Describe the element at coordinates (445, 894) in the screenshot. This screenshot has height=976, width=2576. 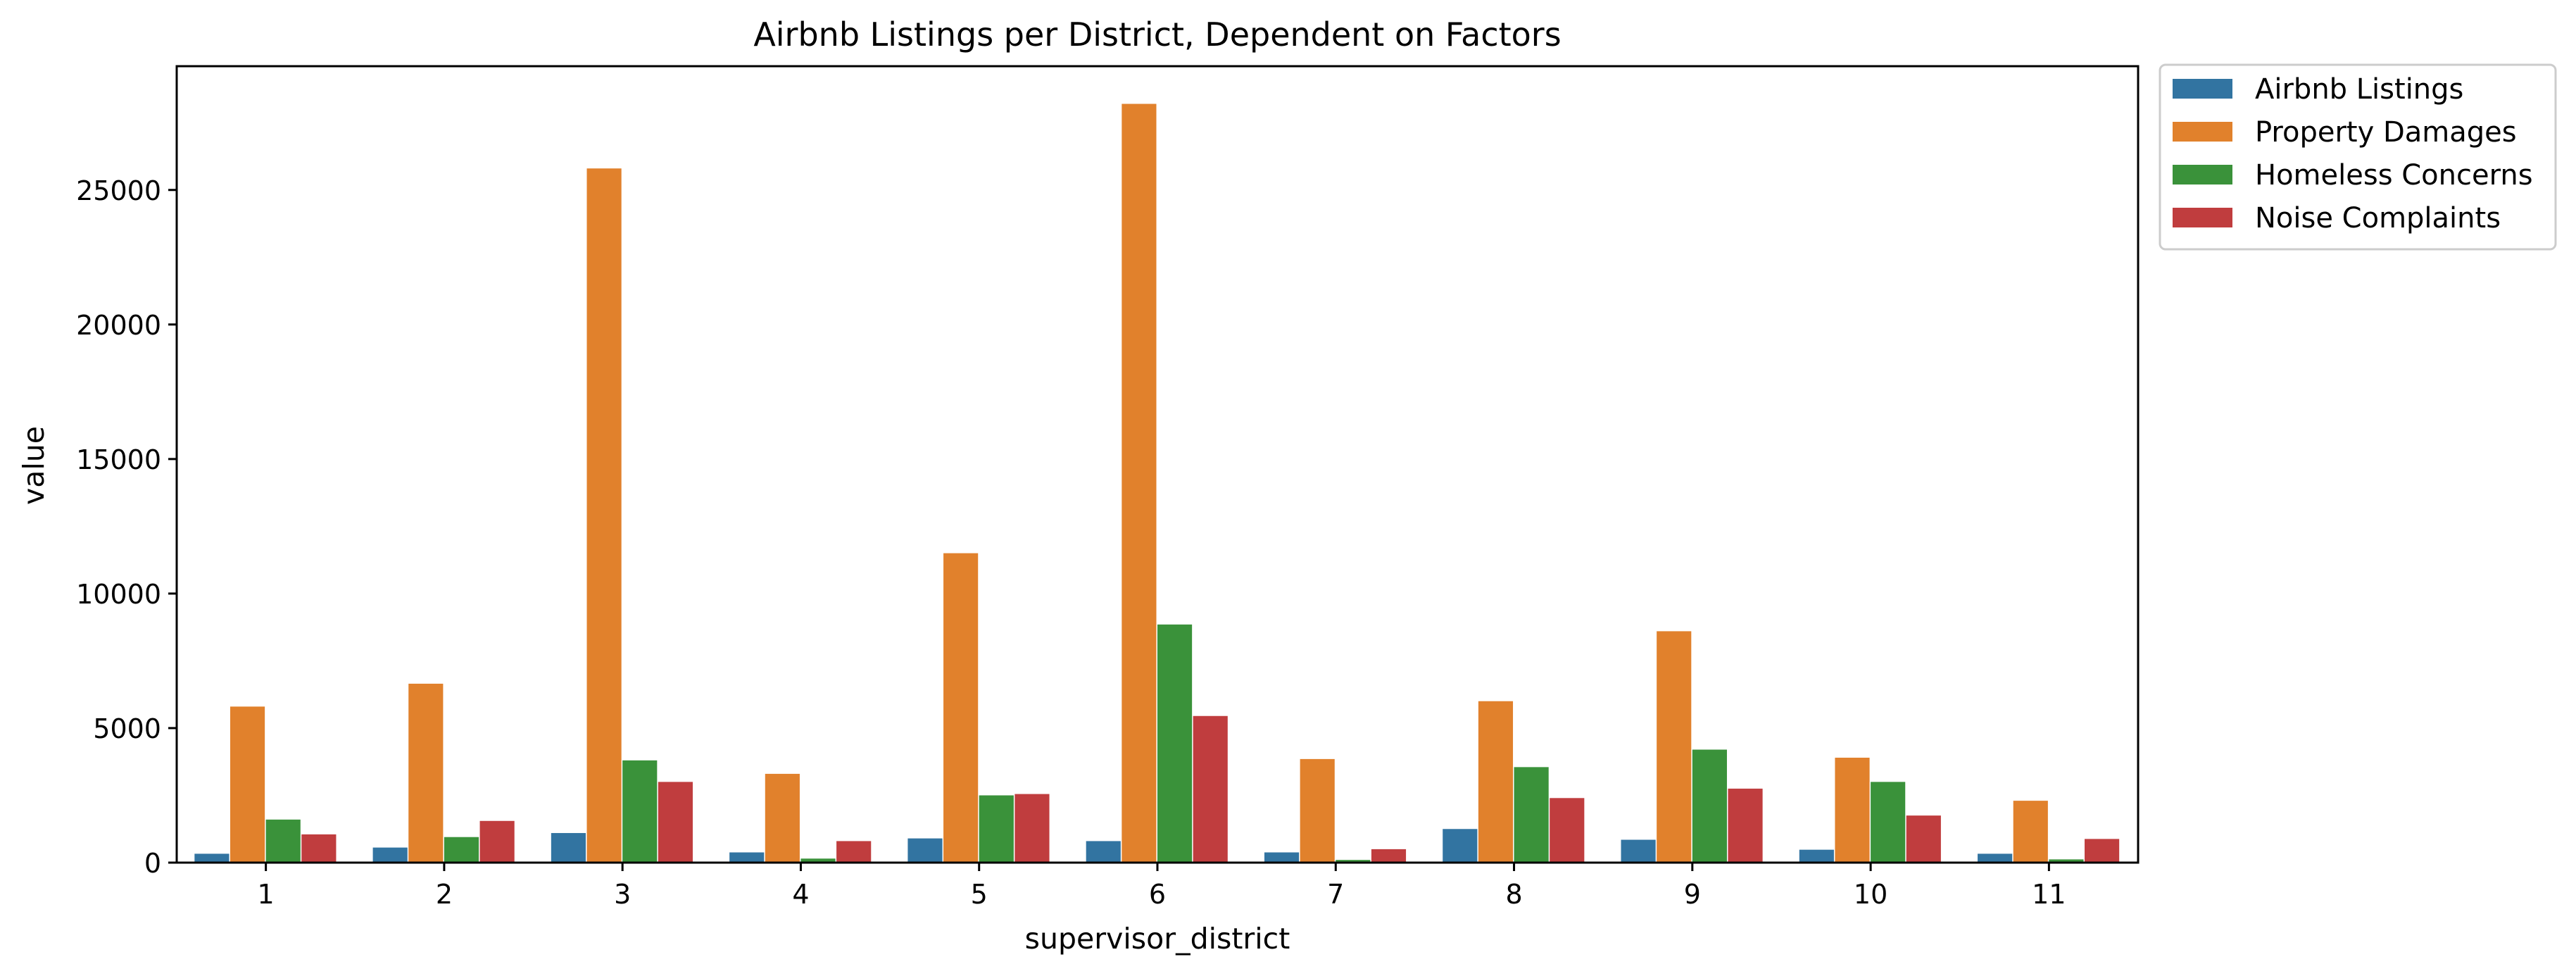
I see `x-tick-label: 2` at that location.